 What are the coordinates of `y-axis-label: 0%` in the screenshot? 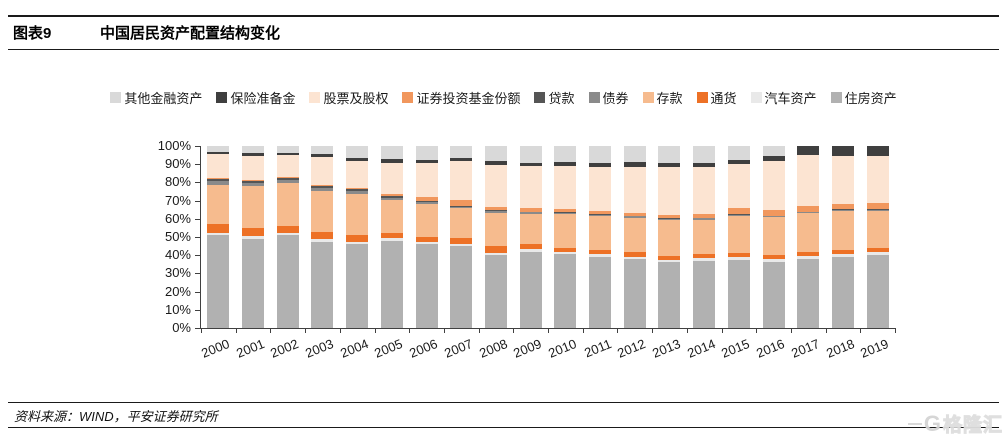 It's located at (181, 327).